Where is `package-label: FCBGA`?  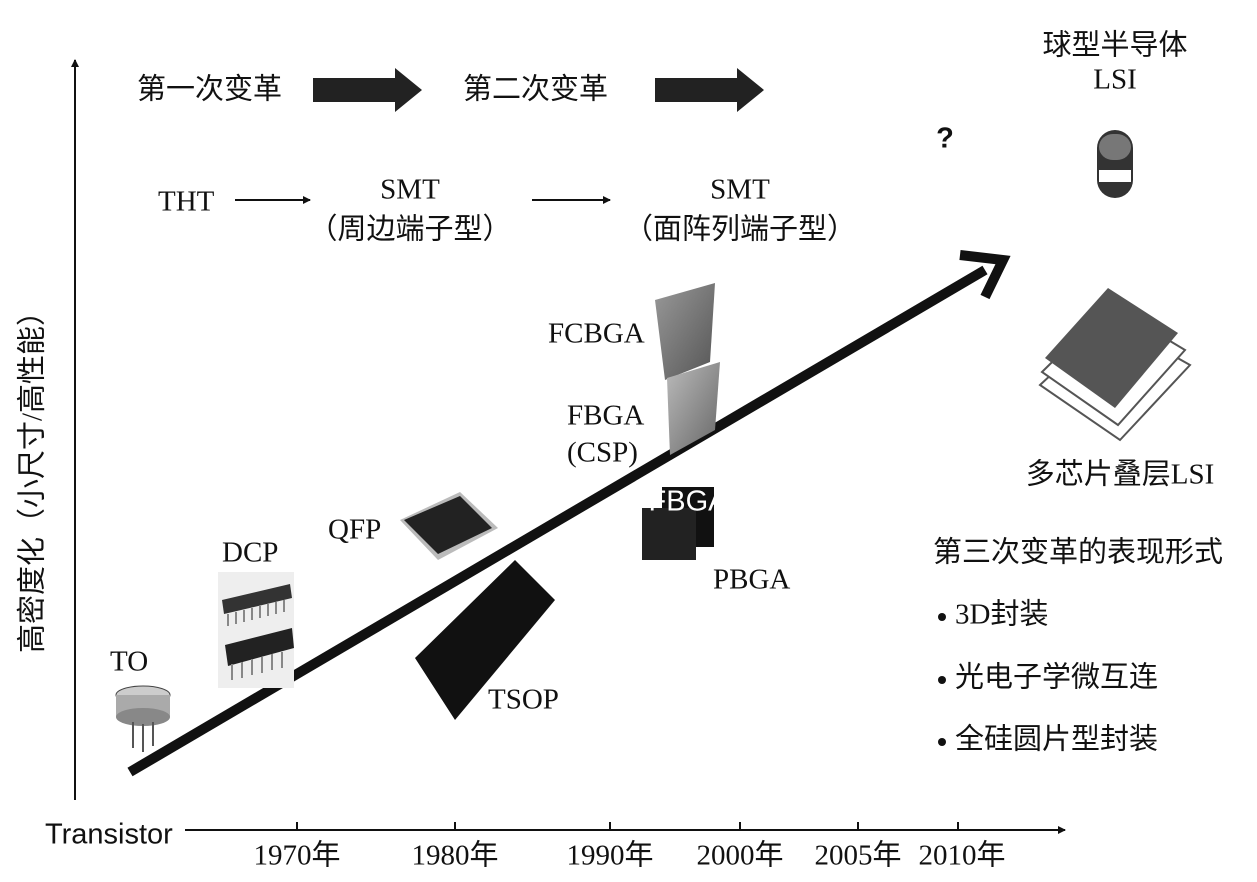 package-label: FCBGA is located at coordinates (596, 334).